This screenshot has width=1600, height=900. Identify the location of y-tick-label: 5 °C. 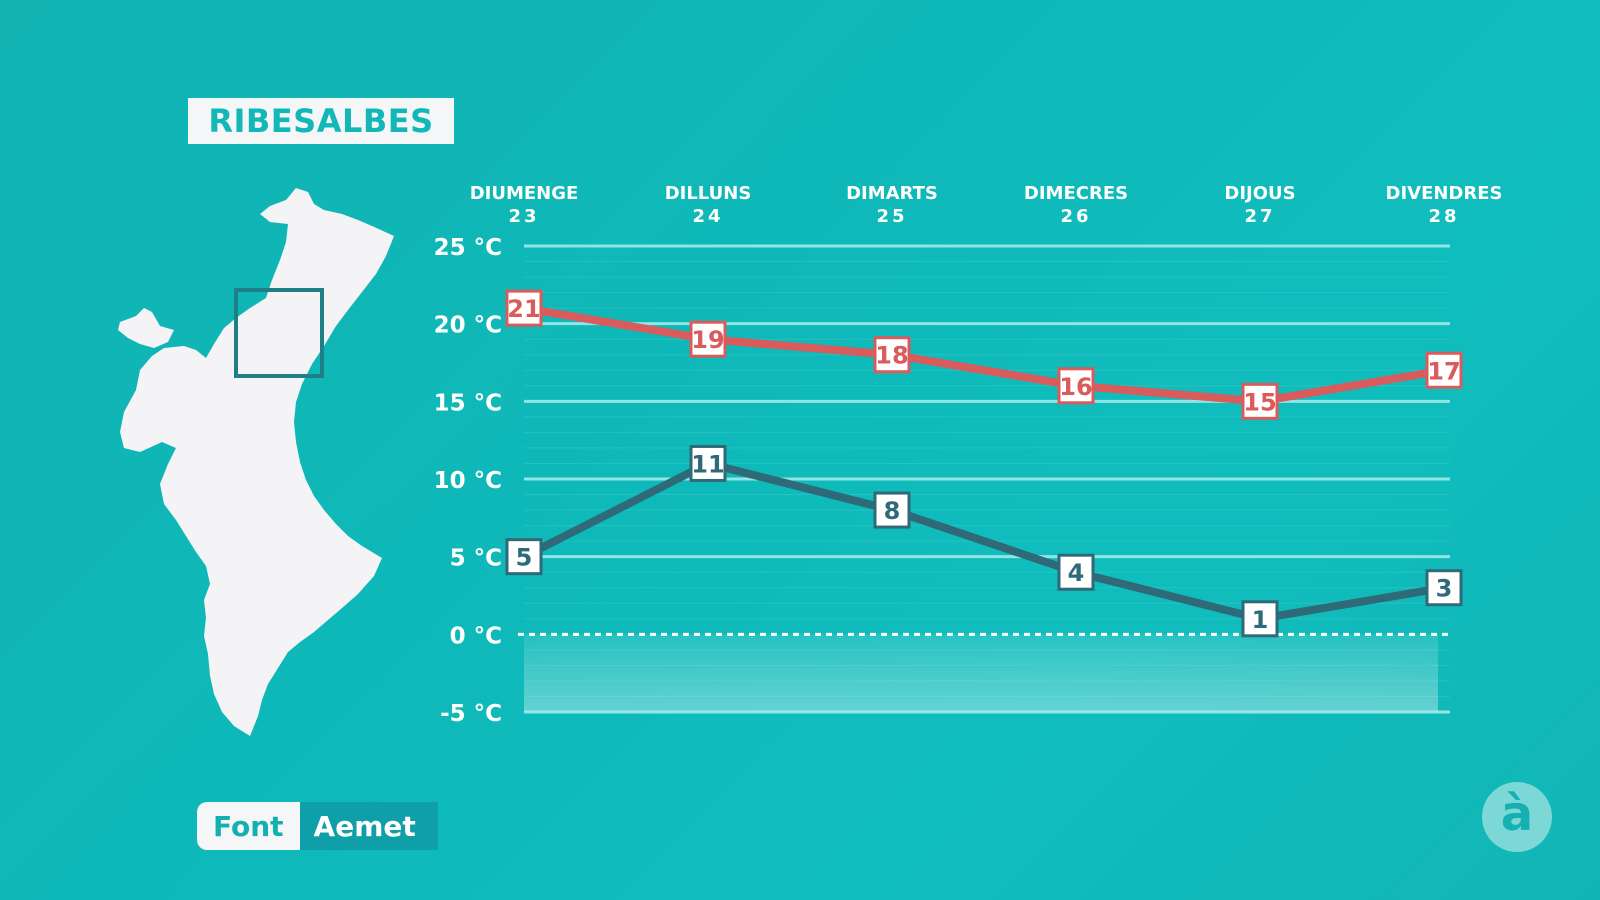
(476, 559).